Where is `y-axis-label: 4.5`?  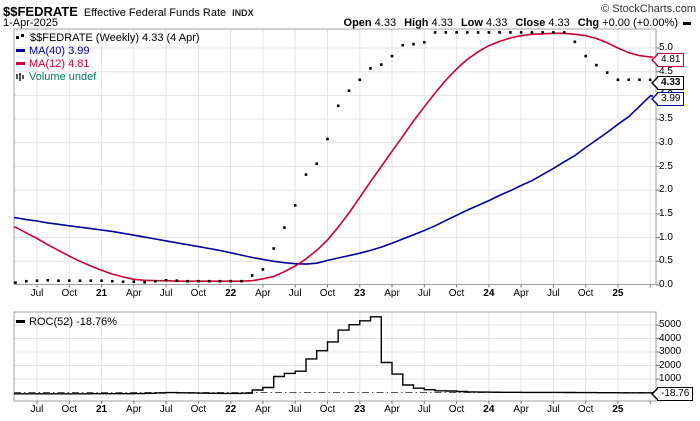
y-axis-label: 4.5 is located at coordinates (666, 71).